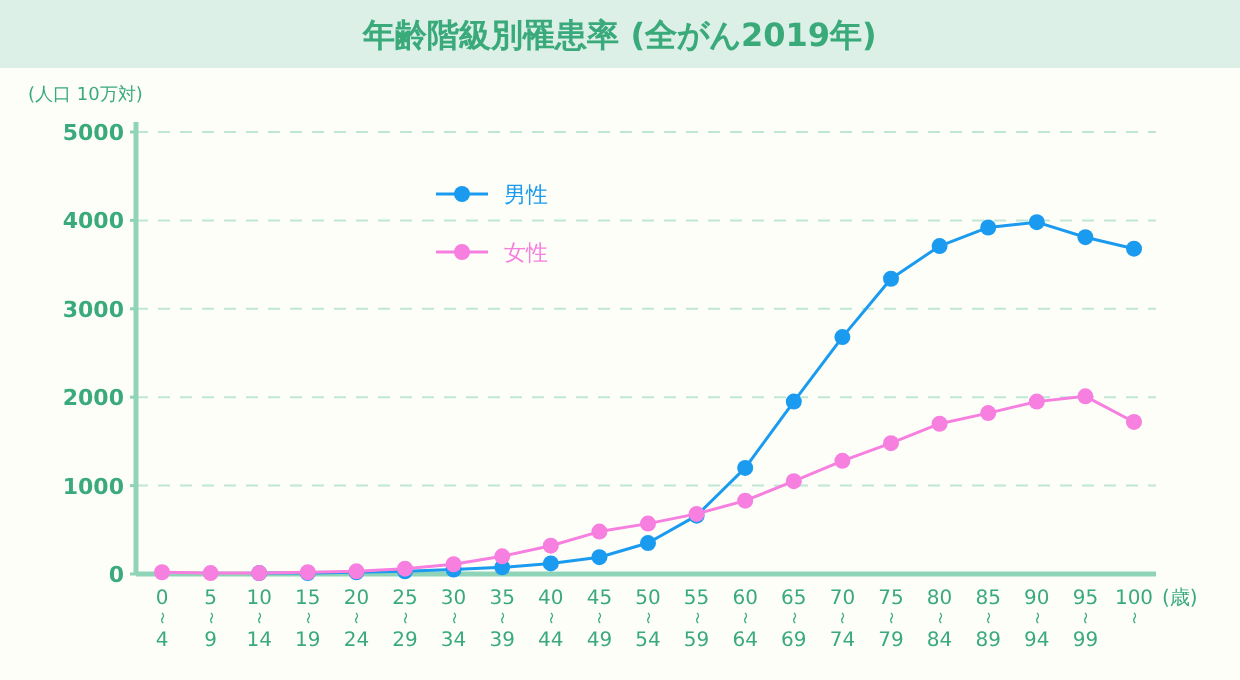 The width and height of the screenshot is (1240, 680). Describe the element at coordinates (93, 486) in the screenshot. I see `y-tick-label: 1000` at that location.